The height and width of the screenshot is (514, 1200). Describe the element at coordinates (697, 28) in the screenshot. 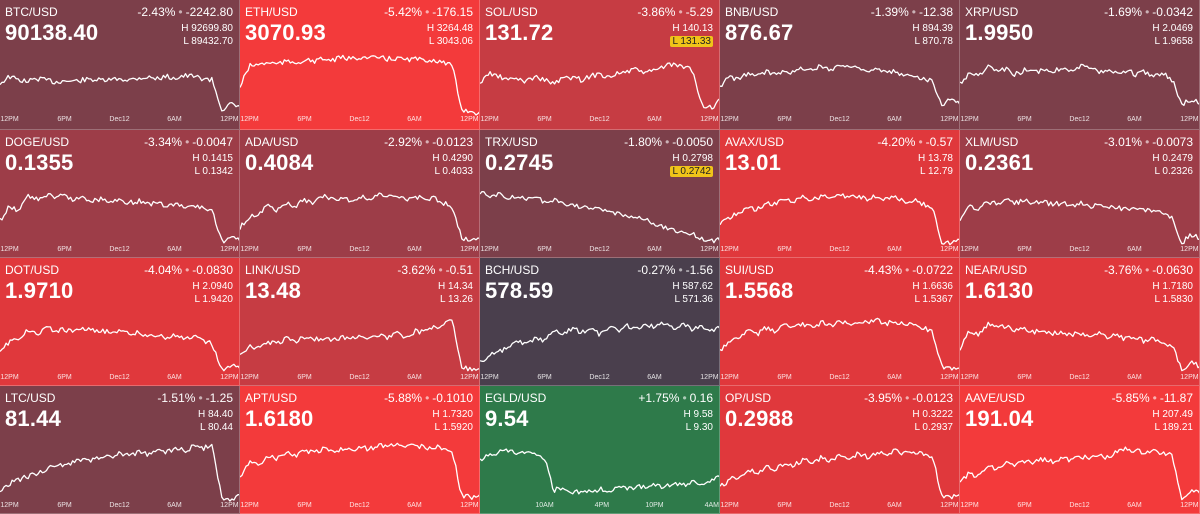

I see `high-value: 140.13` at that location.